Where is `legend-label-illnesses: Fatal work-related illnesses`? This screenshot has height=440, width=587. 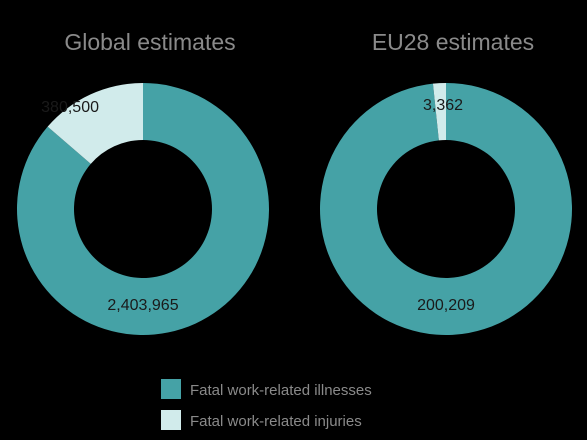 legend-label-illnesses: Fatal work-related illnesses is located at coordinates (281, 390).